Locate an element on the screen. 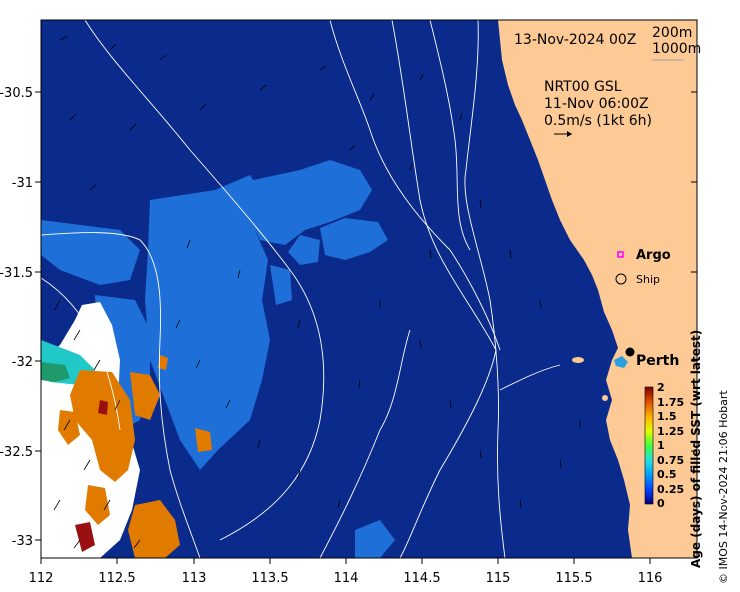  colorbar-tick-label: 1.75 is located at coordinates (670, 402).